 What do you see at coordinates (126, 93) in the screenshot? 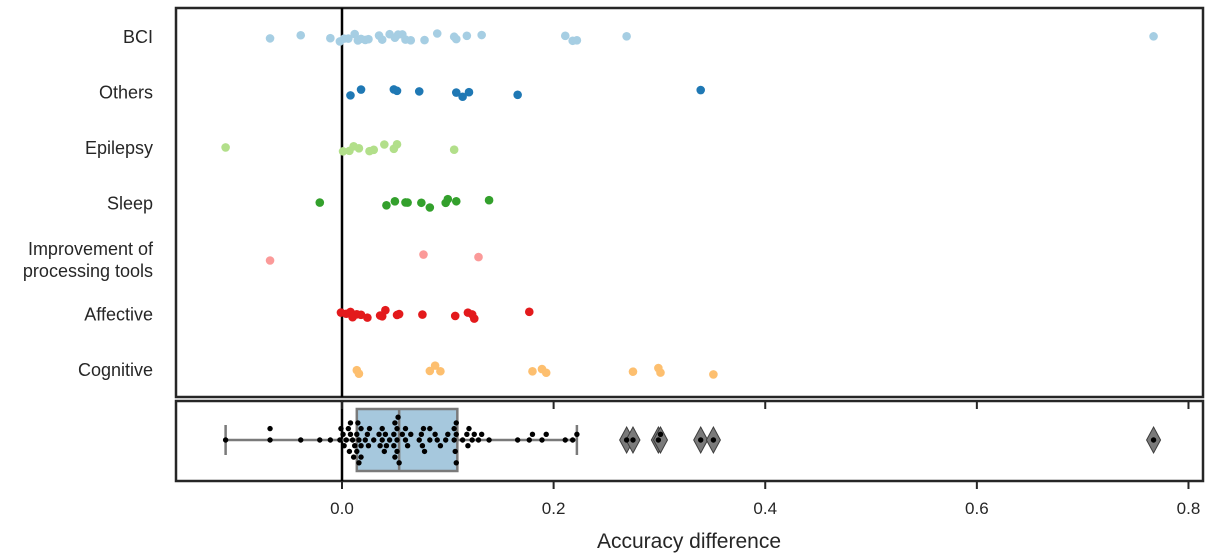
I see `category-label: Others` at bounding box center [126, 93].